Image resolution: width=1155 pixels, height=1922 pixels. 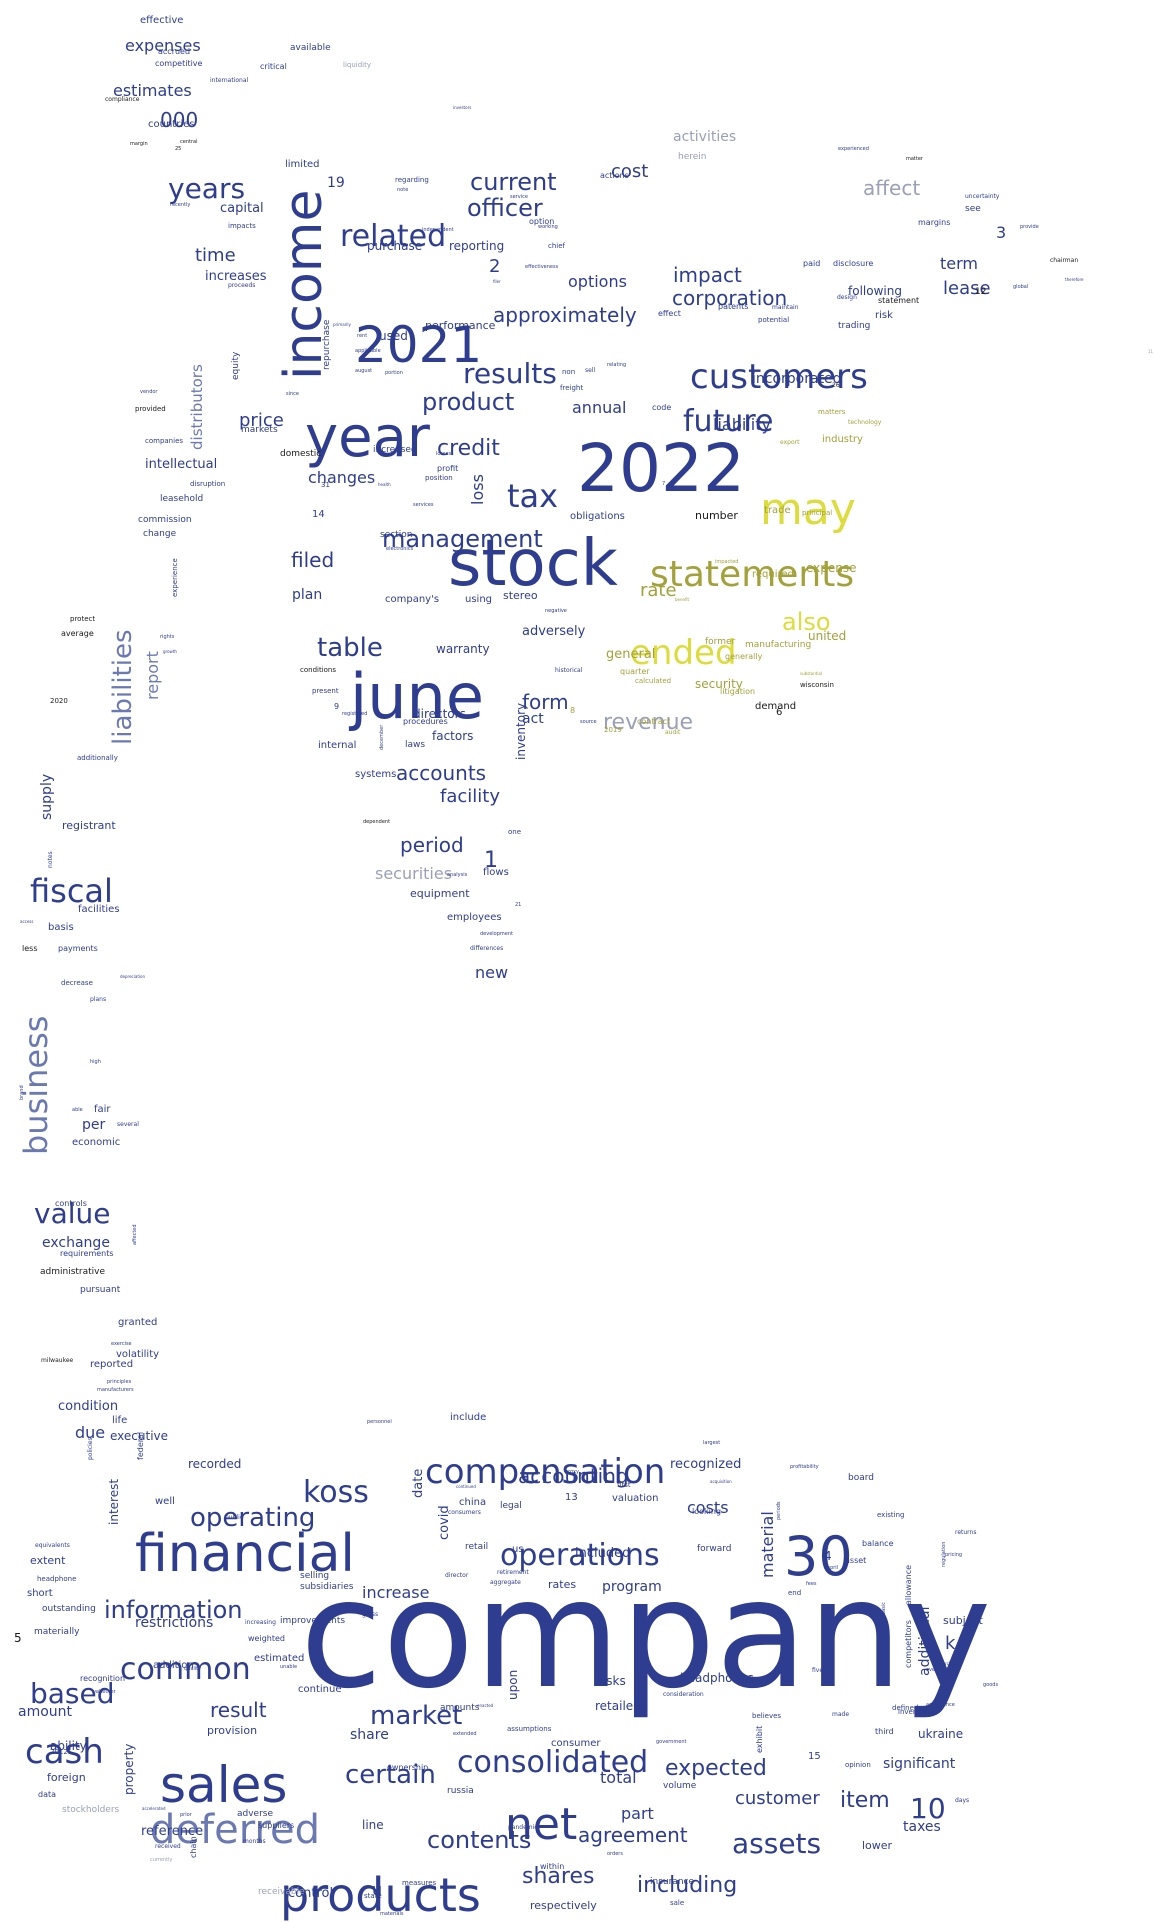 What do you see at coordinates (170, 651) in the screenshot?
I see `cloud-word: growth` at bounding box center [170, 651].